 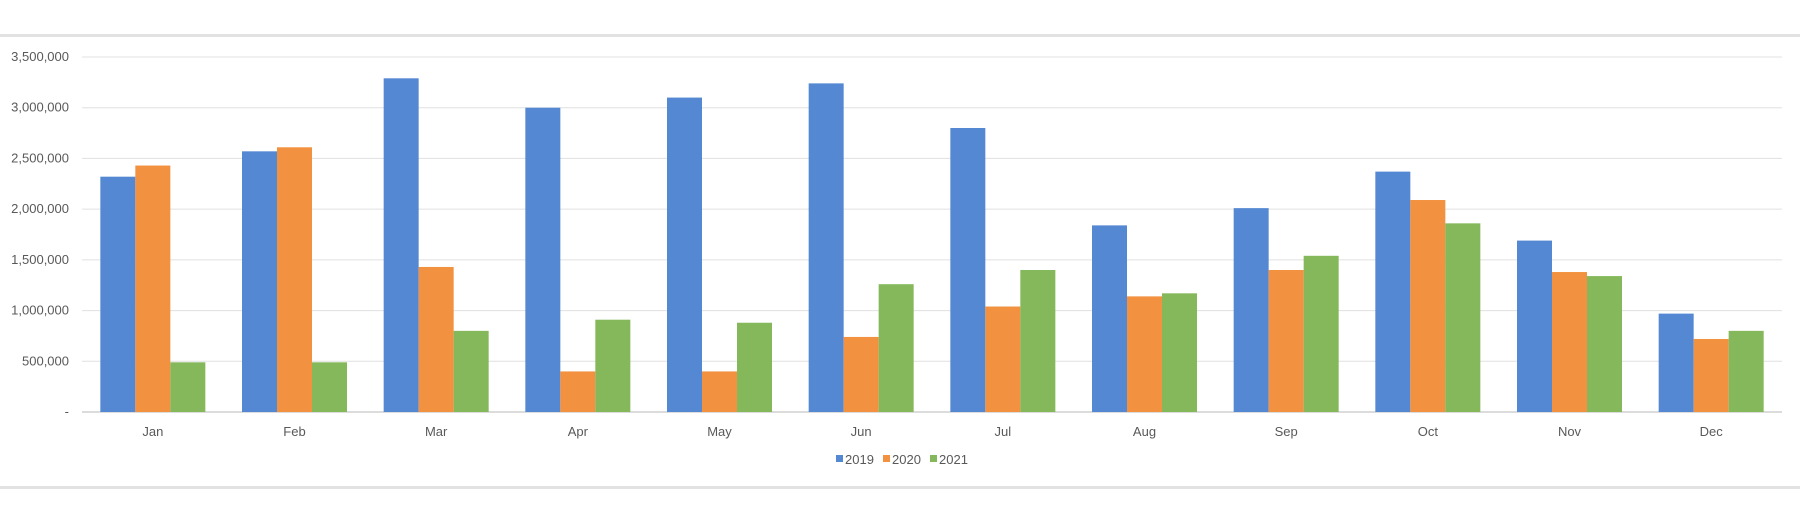 What do you see at coordinates (1144, 354) in the screenshot?
I see `bar-2020-aug` at bounding box center [1144, 354].